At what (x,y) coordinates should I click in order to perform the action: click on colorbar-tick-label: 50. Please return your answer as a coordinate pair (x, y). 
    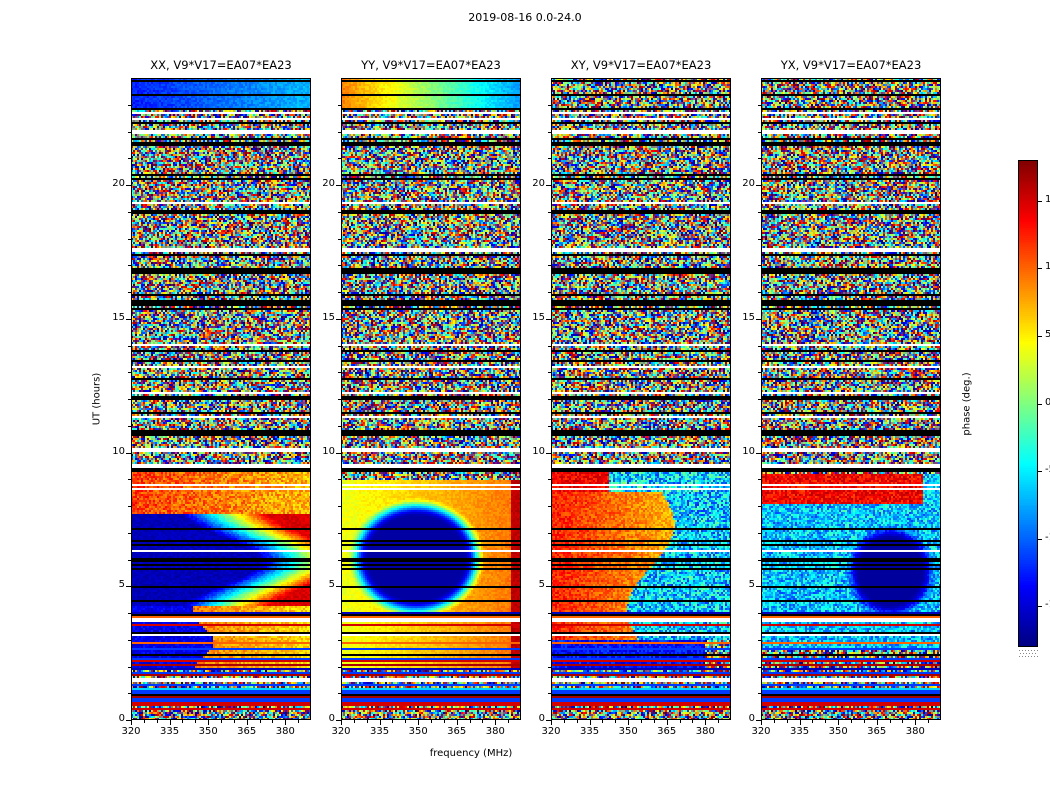
    Looking at the image, I should click on (1047, 334).